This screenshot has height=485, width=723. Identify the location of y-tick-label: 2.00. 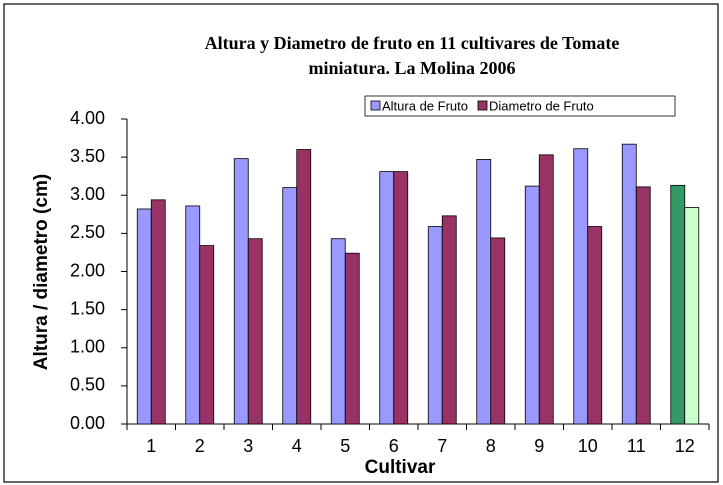
(87, 270).